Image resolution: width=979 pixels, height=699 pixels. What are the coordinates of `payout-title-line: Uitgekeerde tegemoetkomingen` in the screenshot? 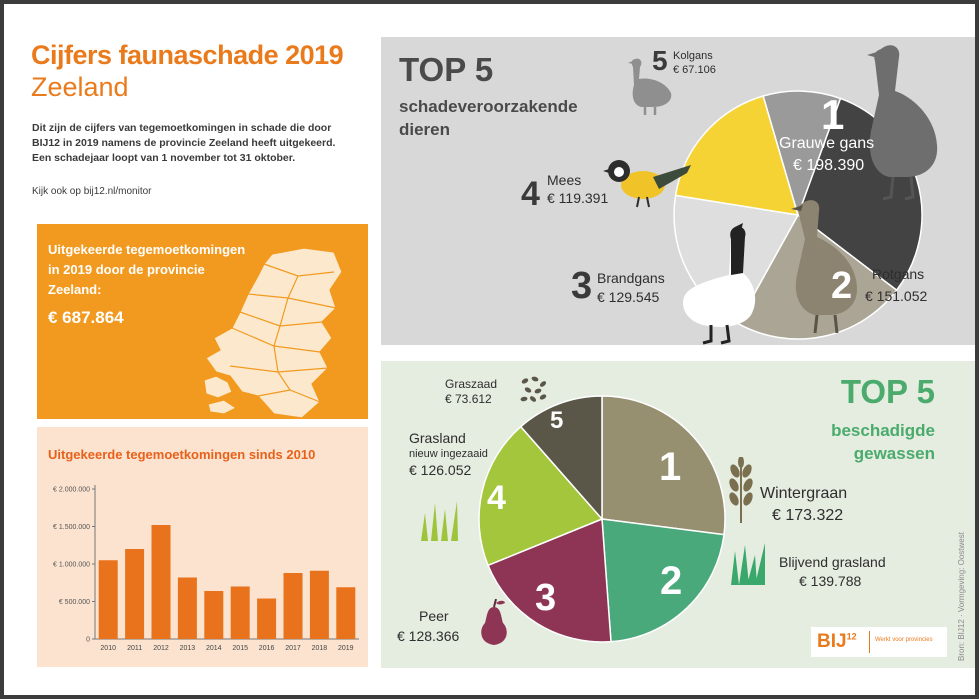 It's located at (147, 249).